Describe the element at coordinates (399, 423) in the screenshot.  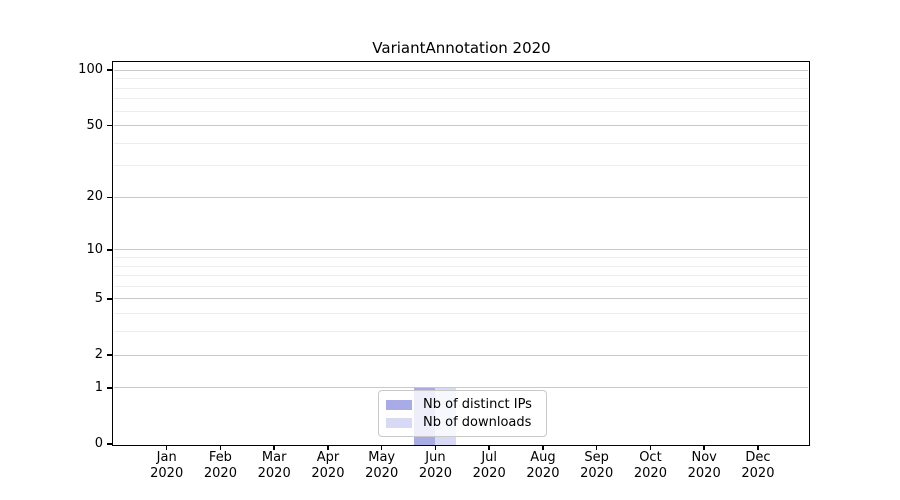
I see `legend-swatch-downloads` at that location.